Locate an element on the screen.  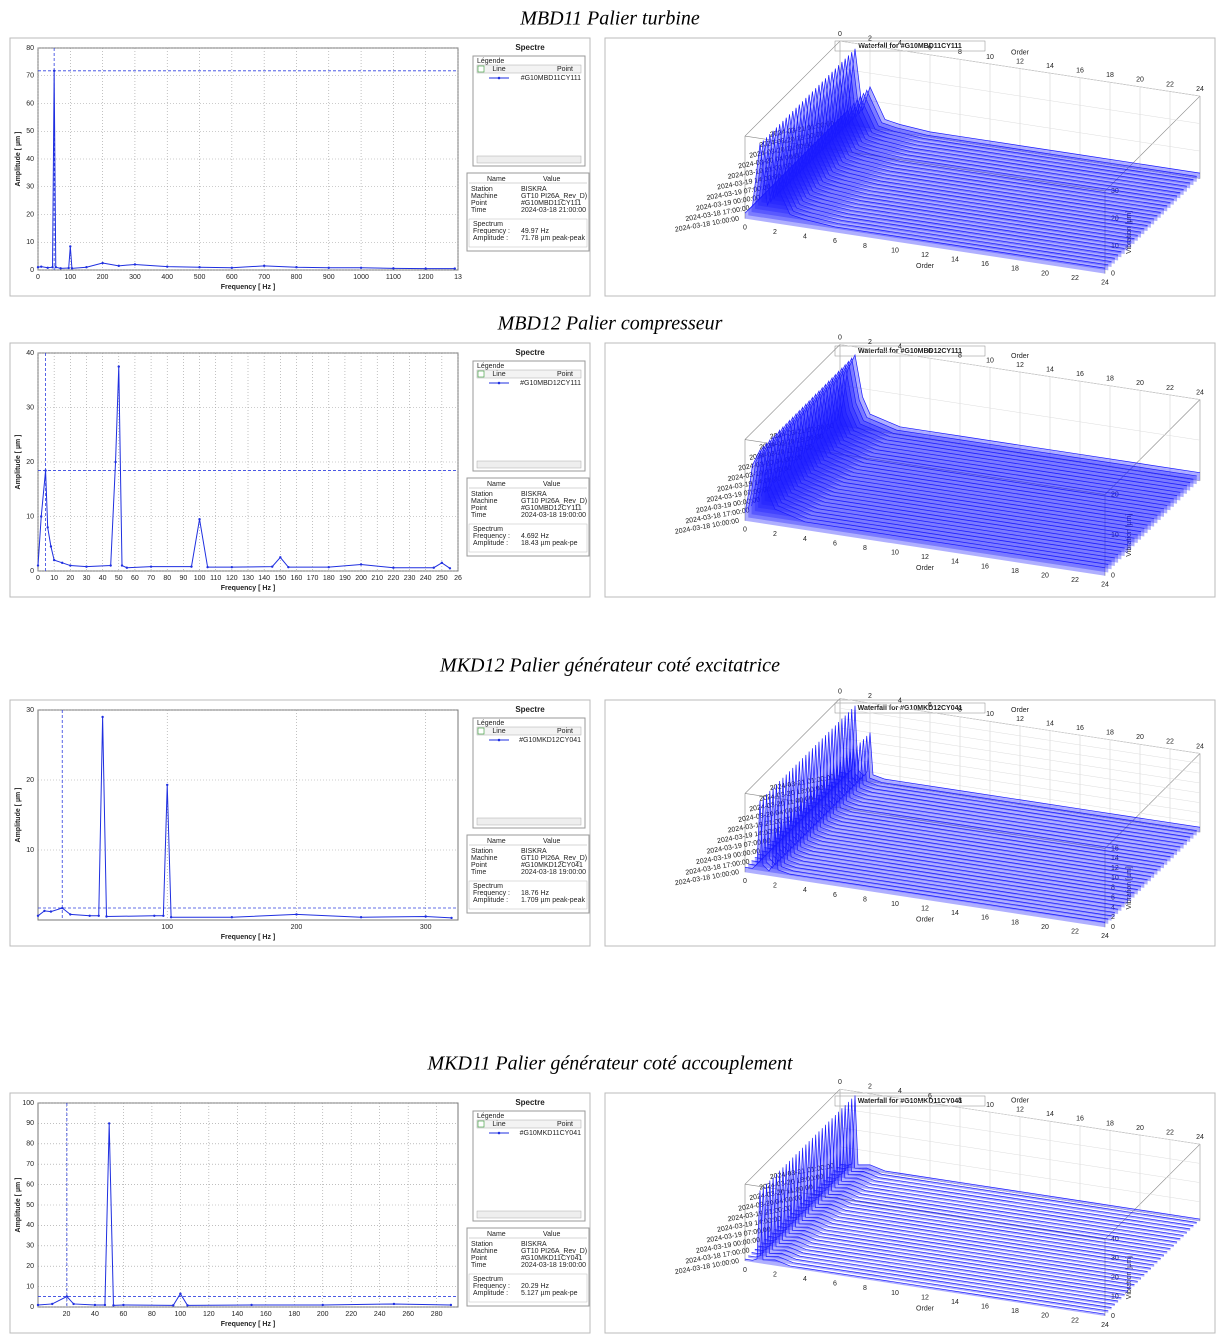
x-tick-label: 16 is located at coordinates (985, 566).